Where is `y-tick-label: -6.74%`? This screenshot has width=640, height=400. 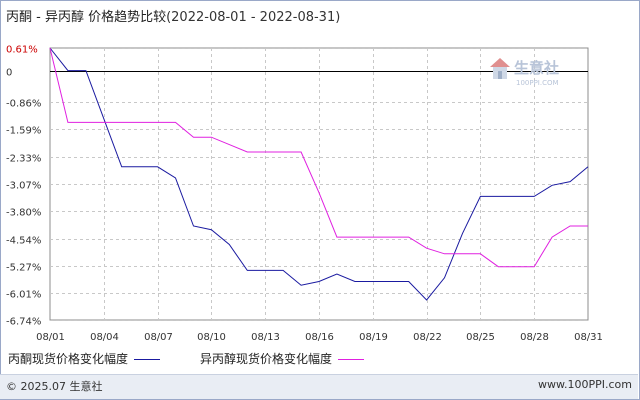
y-tick-label: -6.74% is located at coordinates (23, 322).